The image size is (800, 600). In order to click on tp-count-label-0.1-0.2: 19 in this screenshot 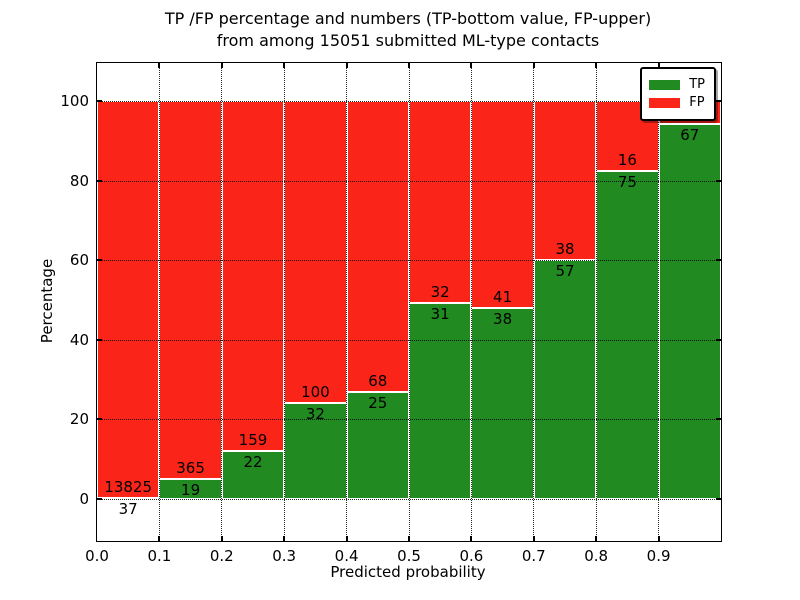, I will do `click(191, 490)`.